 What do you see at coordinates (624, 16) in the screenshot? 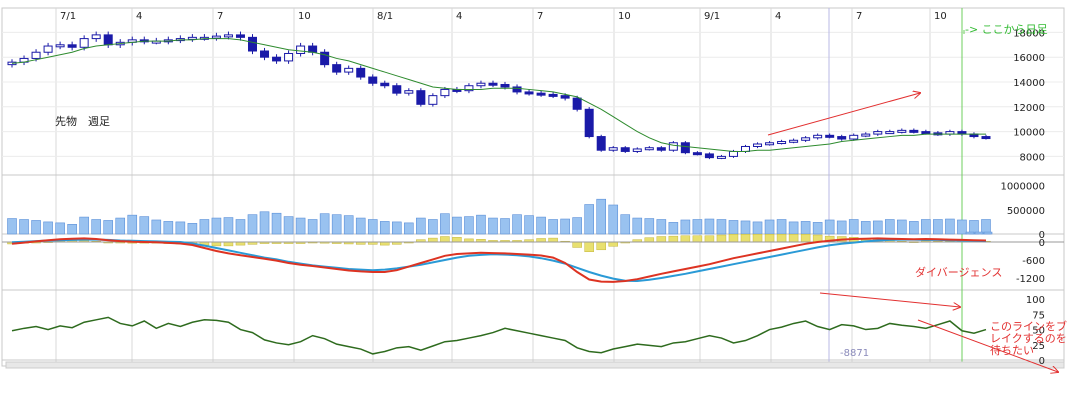
I see `x-tick-label-7: 10` at bounding box center [624, 16].